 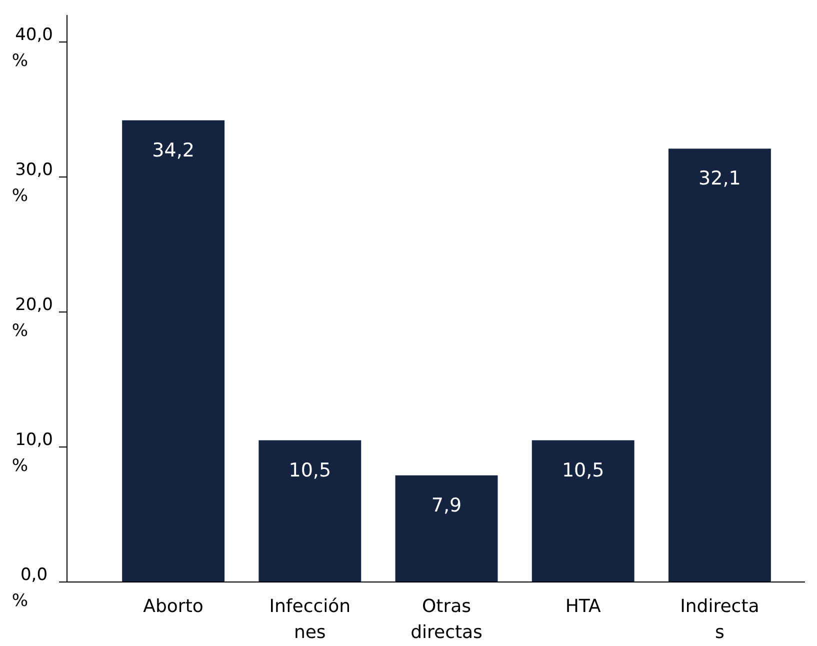 I want to click on x-tick-label: Aborto, so click(x=173, y=606).